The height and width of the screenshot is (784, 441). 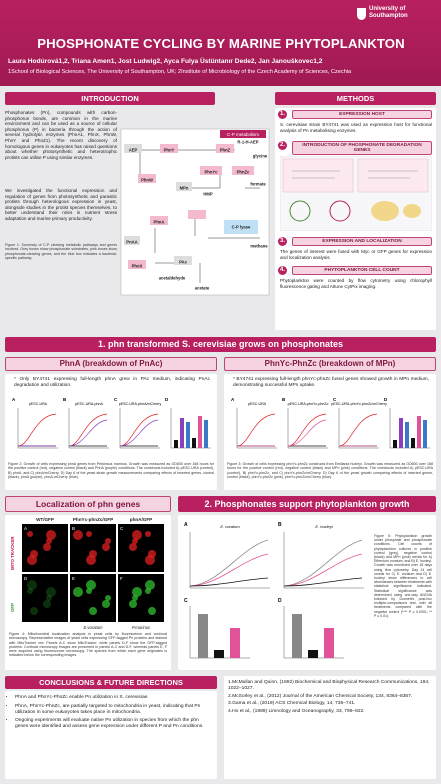 I want to click on node-label: PAc, so click(x=183, y=262).